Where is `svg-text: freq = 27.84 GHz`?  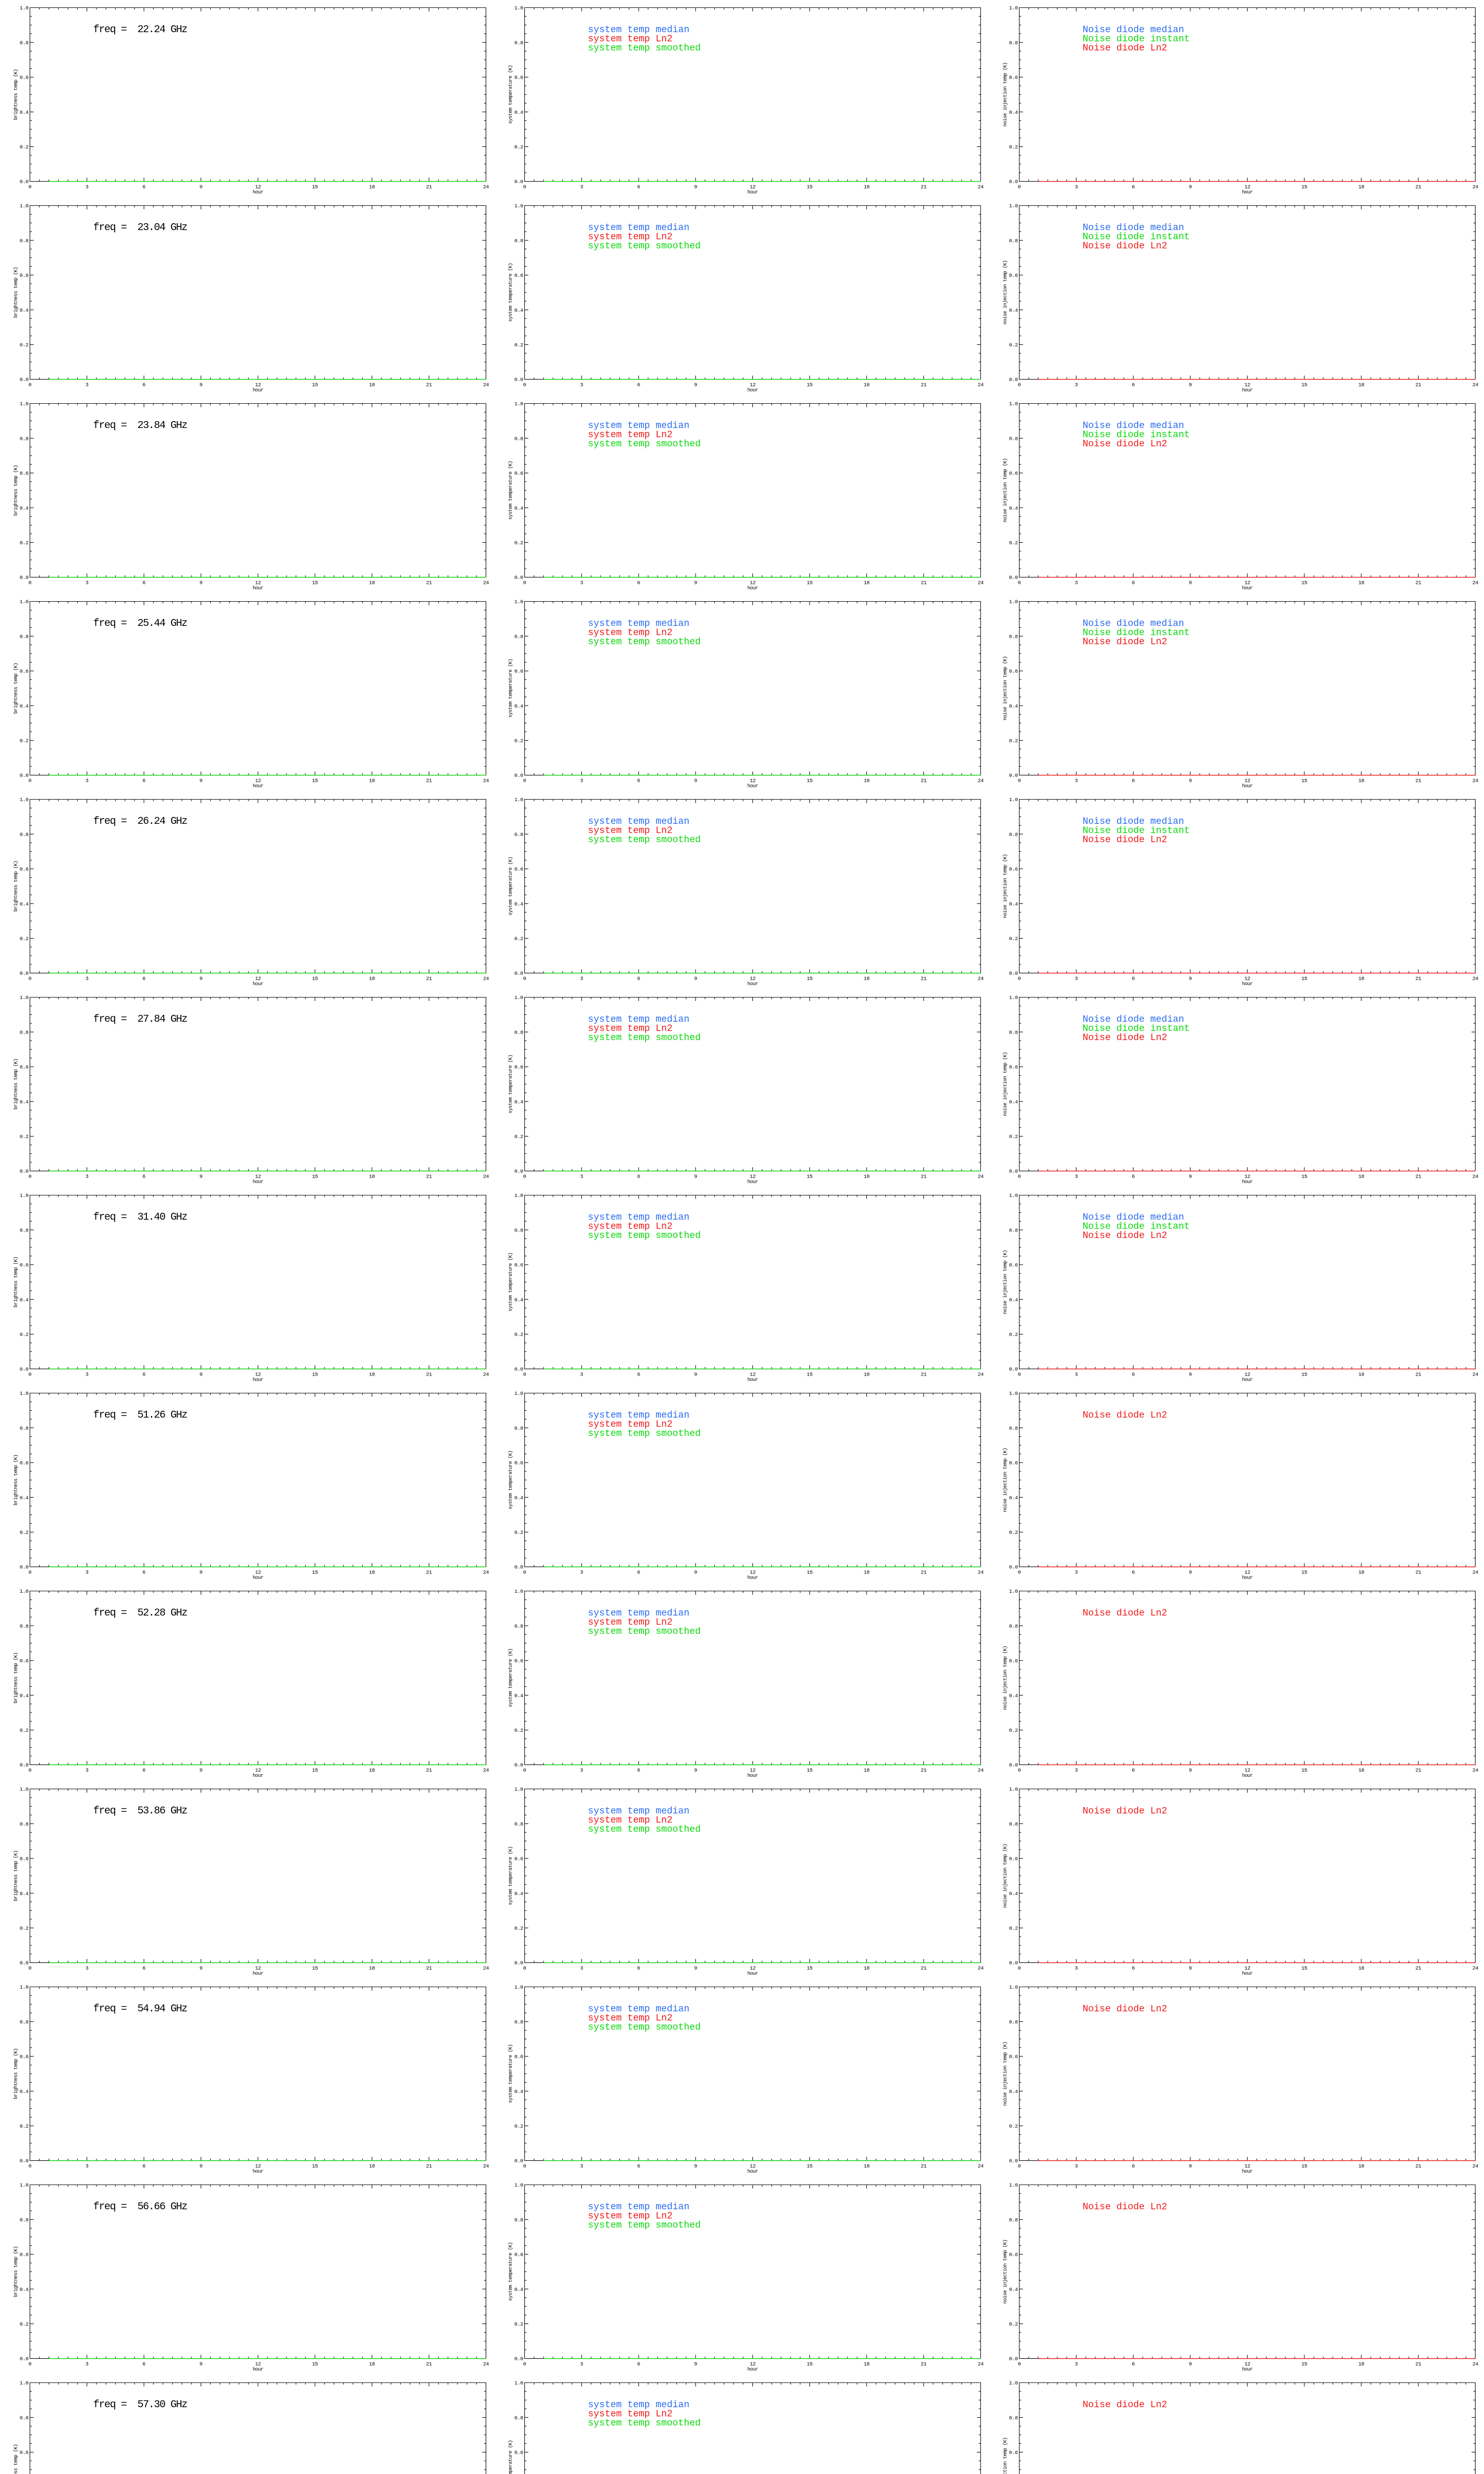
svg-text: freq = 27.84 GHz is located at coordinates (140, 1020).